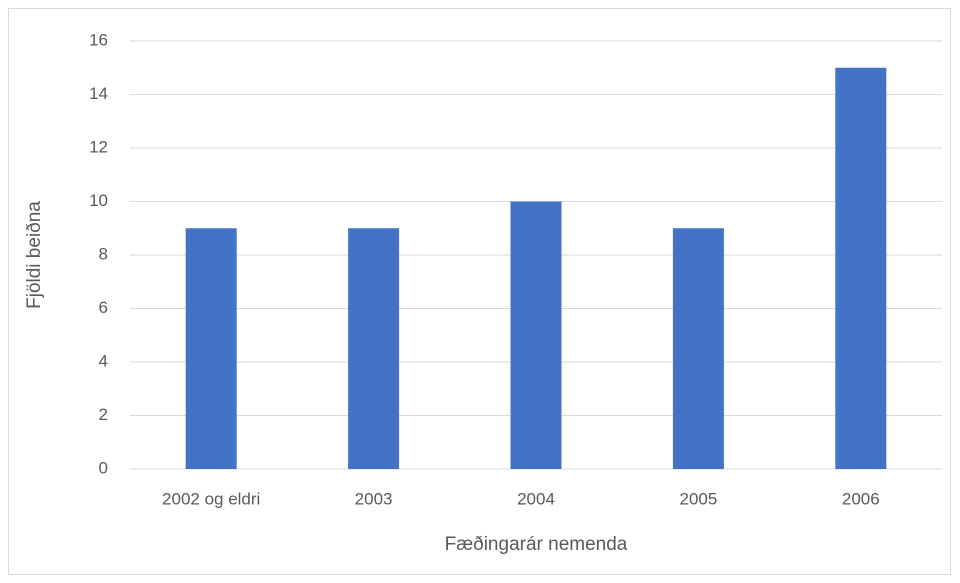 This screenshot has width=960, height=583. Describe the element at coordinates (103, 467) in the screenshot. I see `y-tick-label: 0` at that location.